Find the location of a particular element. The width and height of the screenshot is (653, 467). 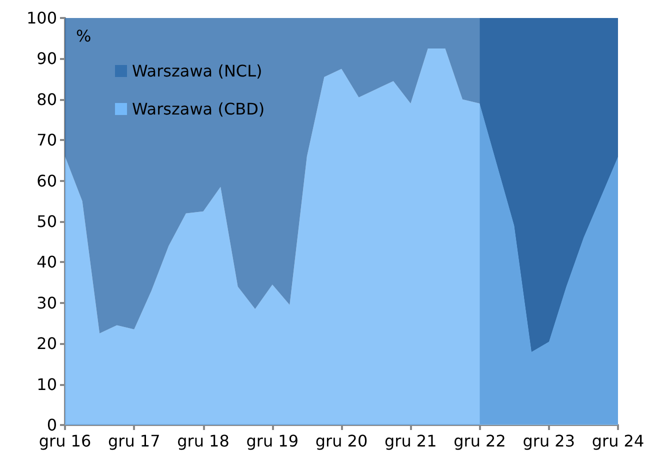

x-tick-label: gru 22 is located at coordinates (480, 441).